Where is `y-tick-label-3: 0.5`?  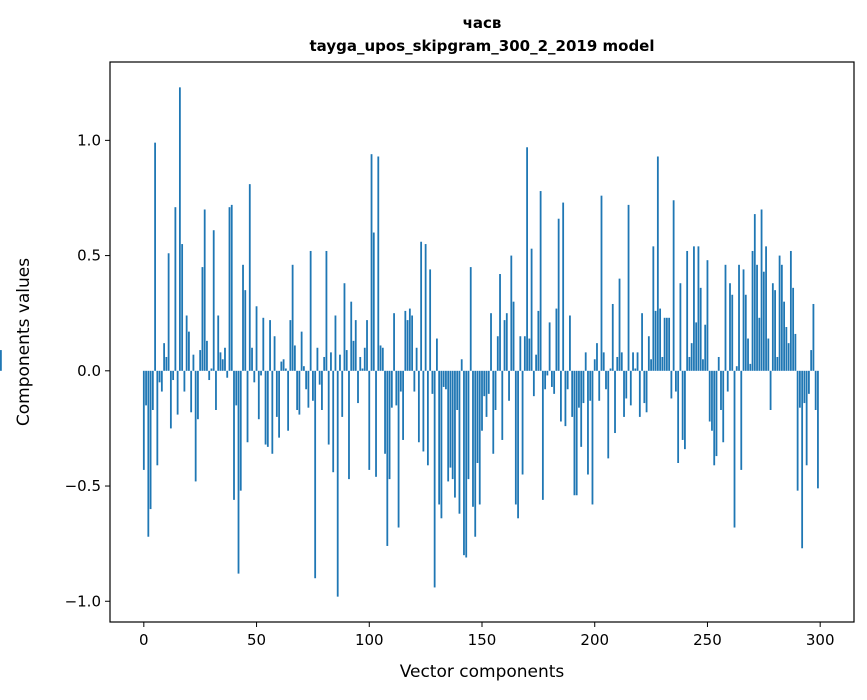
y-tick-label-3: 0.5 is located at coordinates (89, 256).